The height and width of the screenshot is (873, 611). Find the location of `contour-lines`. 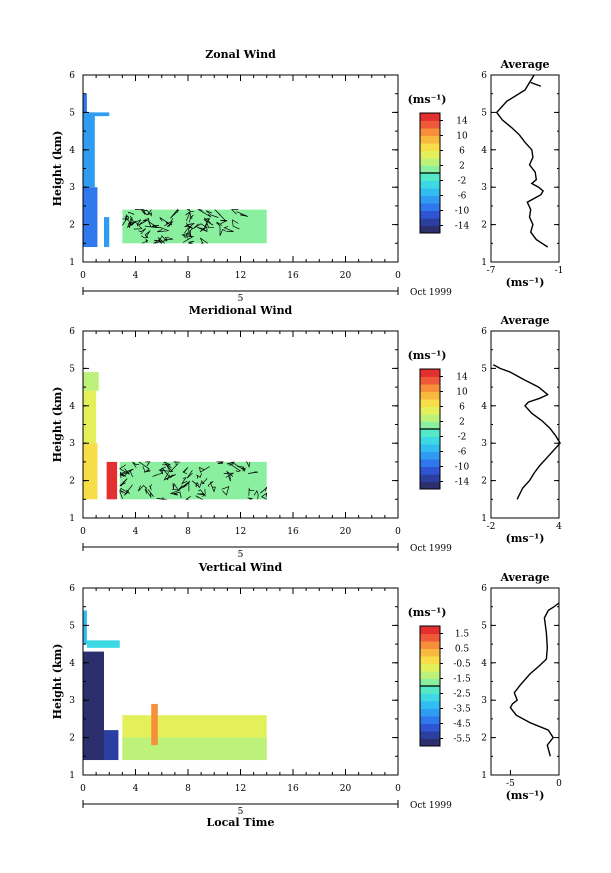

contour-lines is located at coordinates (193, 480).